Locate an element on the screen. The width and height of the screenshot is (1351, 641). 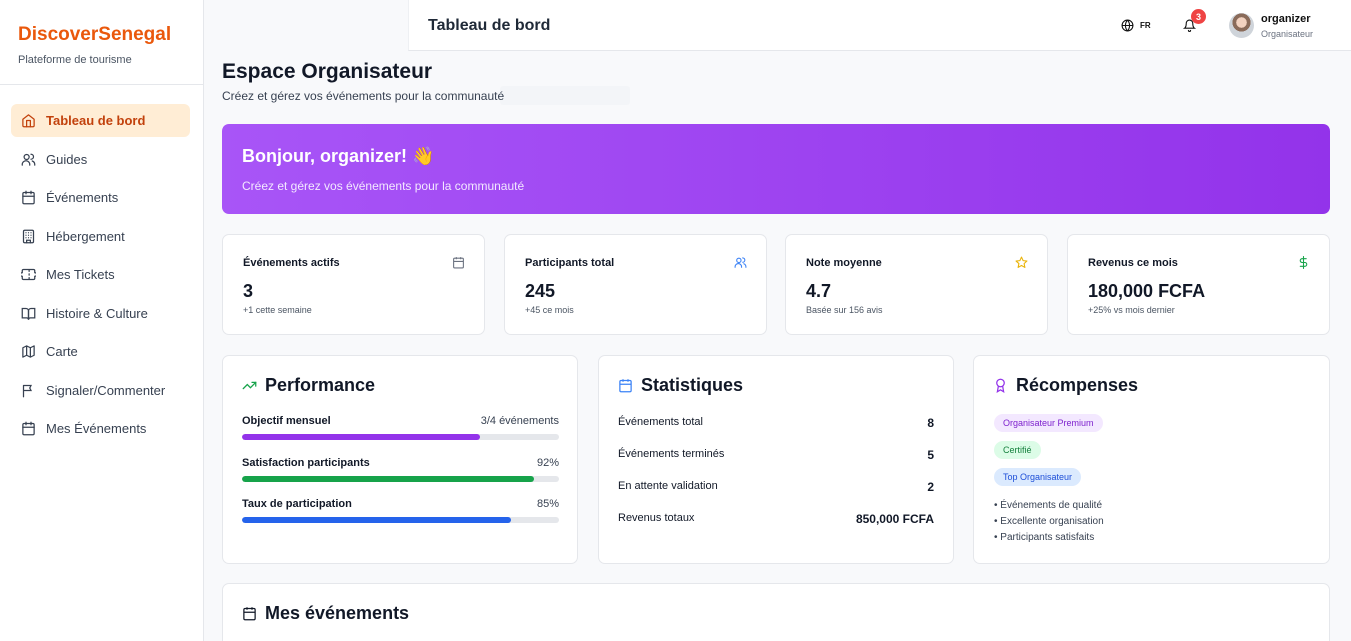
user-role: Organisateur is located at coordinates (1287, 34).